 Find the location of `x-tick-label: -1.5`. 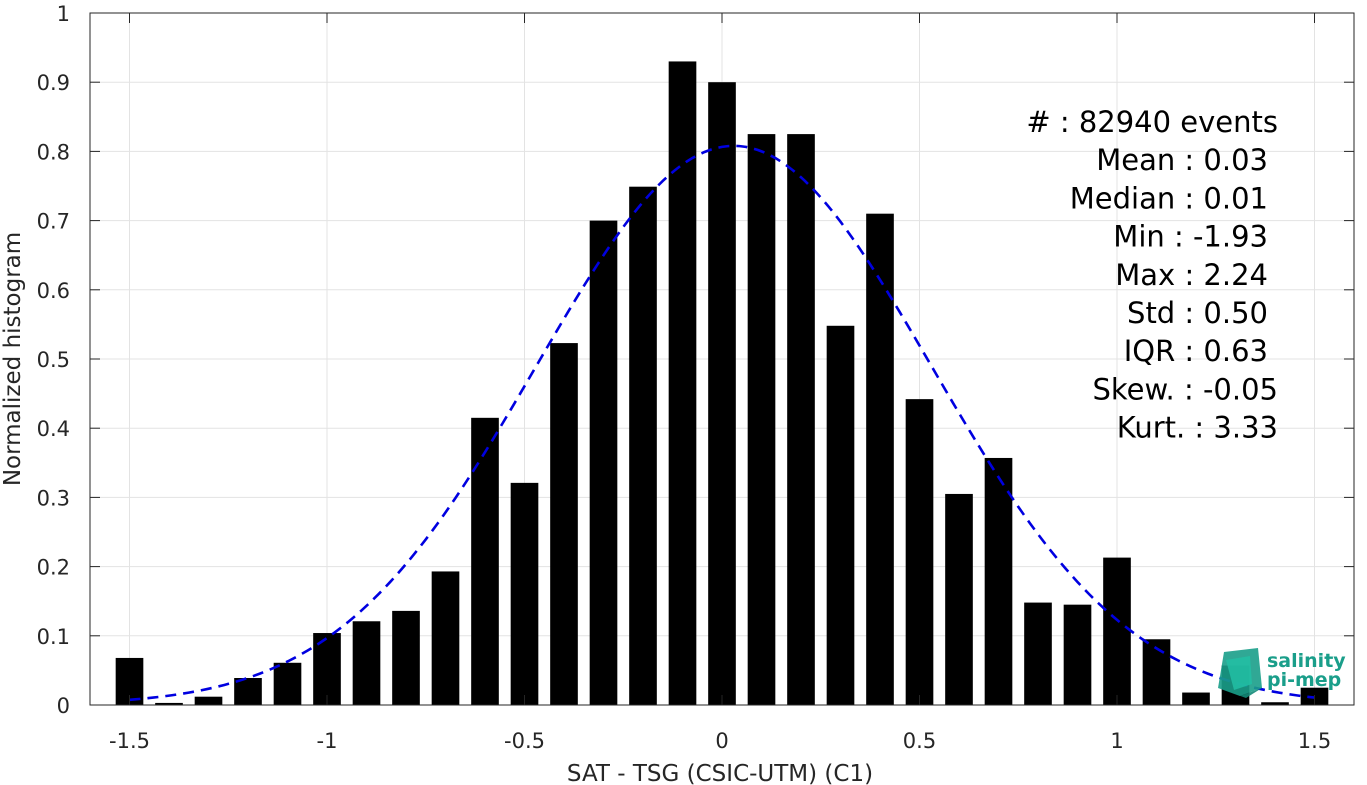

x-tick-label: -1.5 is located at coordinates (129, 741).